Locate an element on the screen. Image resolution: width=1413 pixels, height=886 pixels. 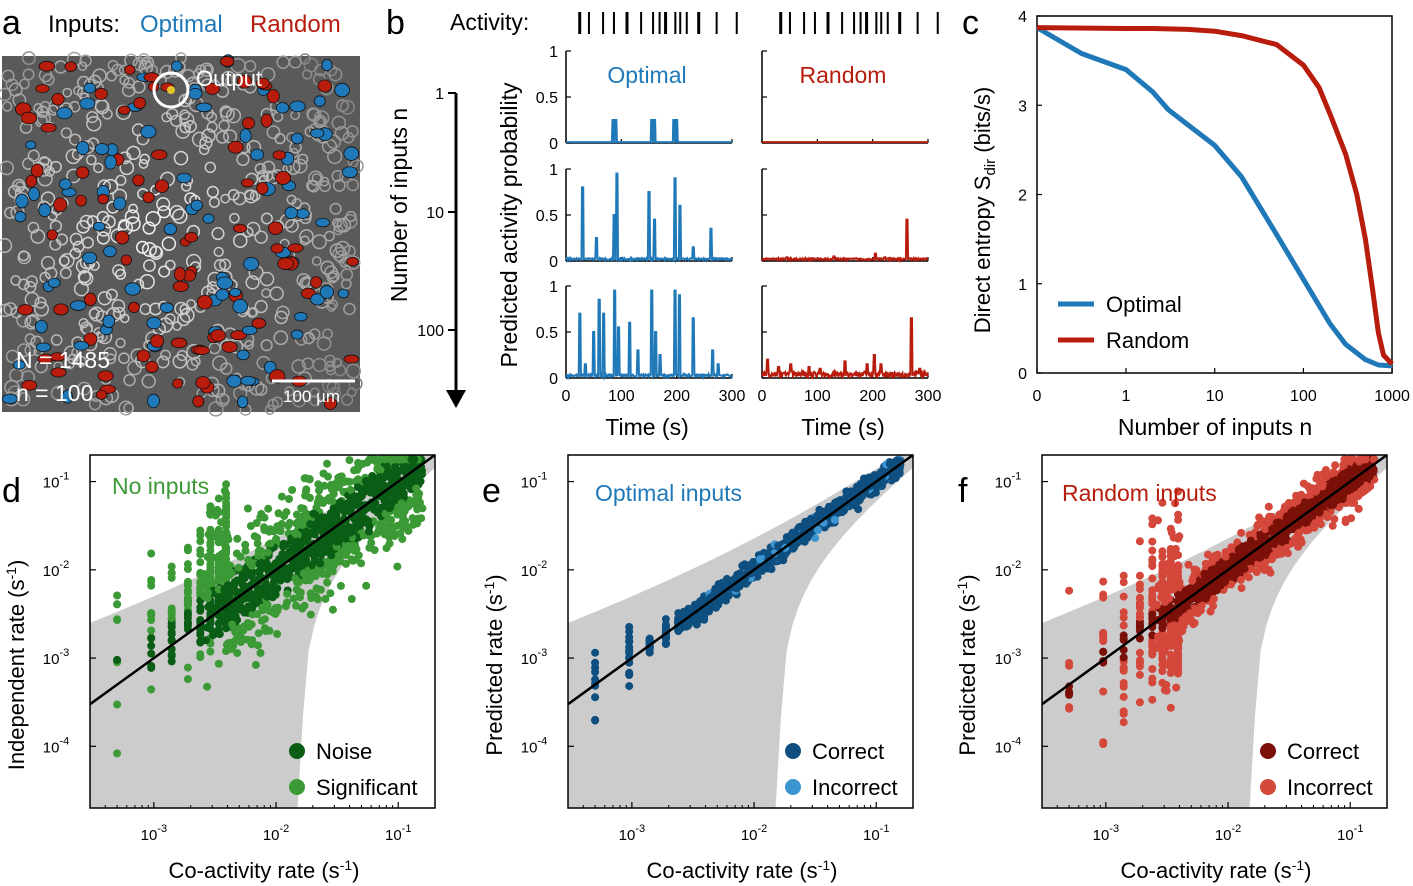
random-entropy-line is located at coordinates (1215, 195).